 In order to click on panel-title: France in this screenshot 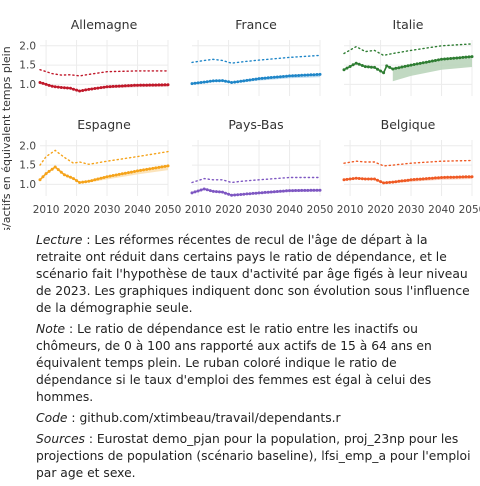, I will do `click(256, 24)`.